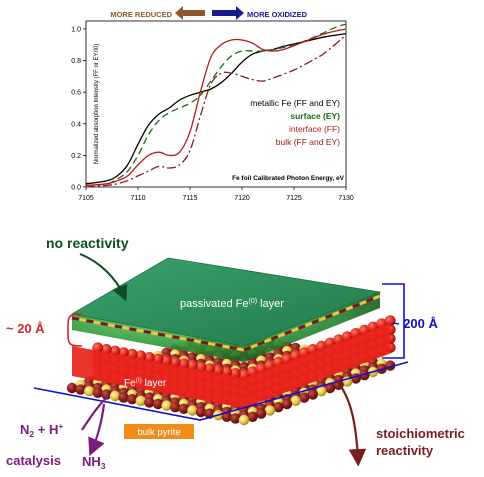 The height and width of the screenshot is (477, 484). What do you see at coordinates (390, 320) in the screenshot?
I see `fe1-atom` at bounding box center [390, 320].